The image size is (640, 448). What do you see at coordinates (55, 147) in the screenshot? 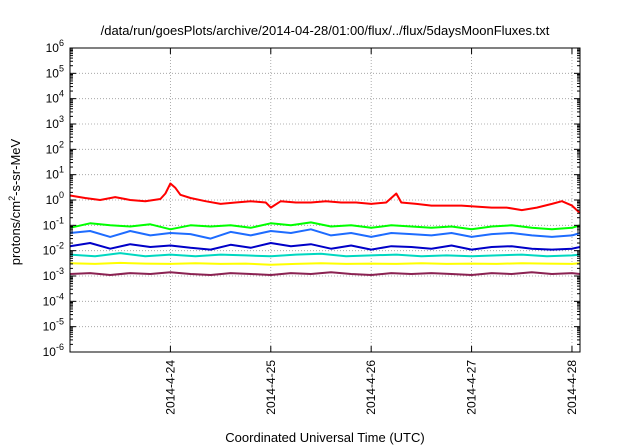
I see `y-tick-label: 10²` at bounding box center [55, 147].